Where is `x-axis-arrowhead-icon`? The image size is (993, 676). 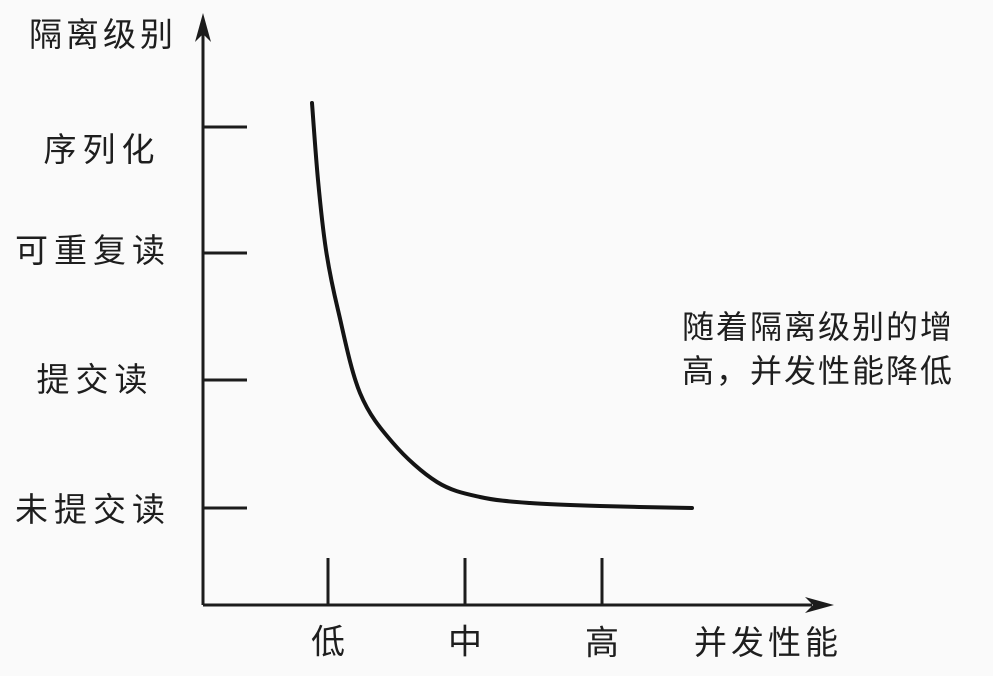
x-axis-arrowhead-icon is located at coordinates (819, 605).